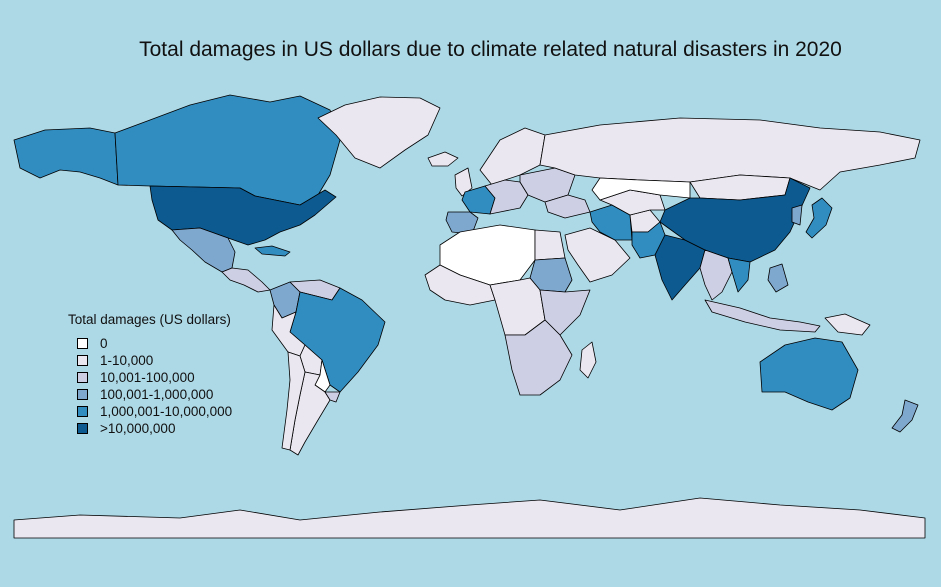 This screenshot has height=587, width=941. What do you see at coordinates (905, 416) in the screenshot?
I see `region-new-zealand` at bounding box center [905, 416].